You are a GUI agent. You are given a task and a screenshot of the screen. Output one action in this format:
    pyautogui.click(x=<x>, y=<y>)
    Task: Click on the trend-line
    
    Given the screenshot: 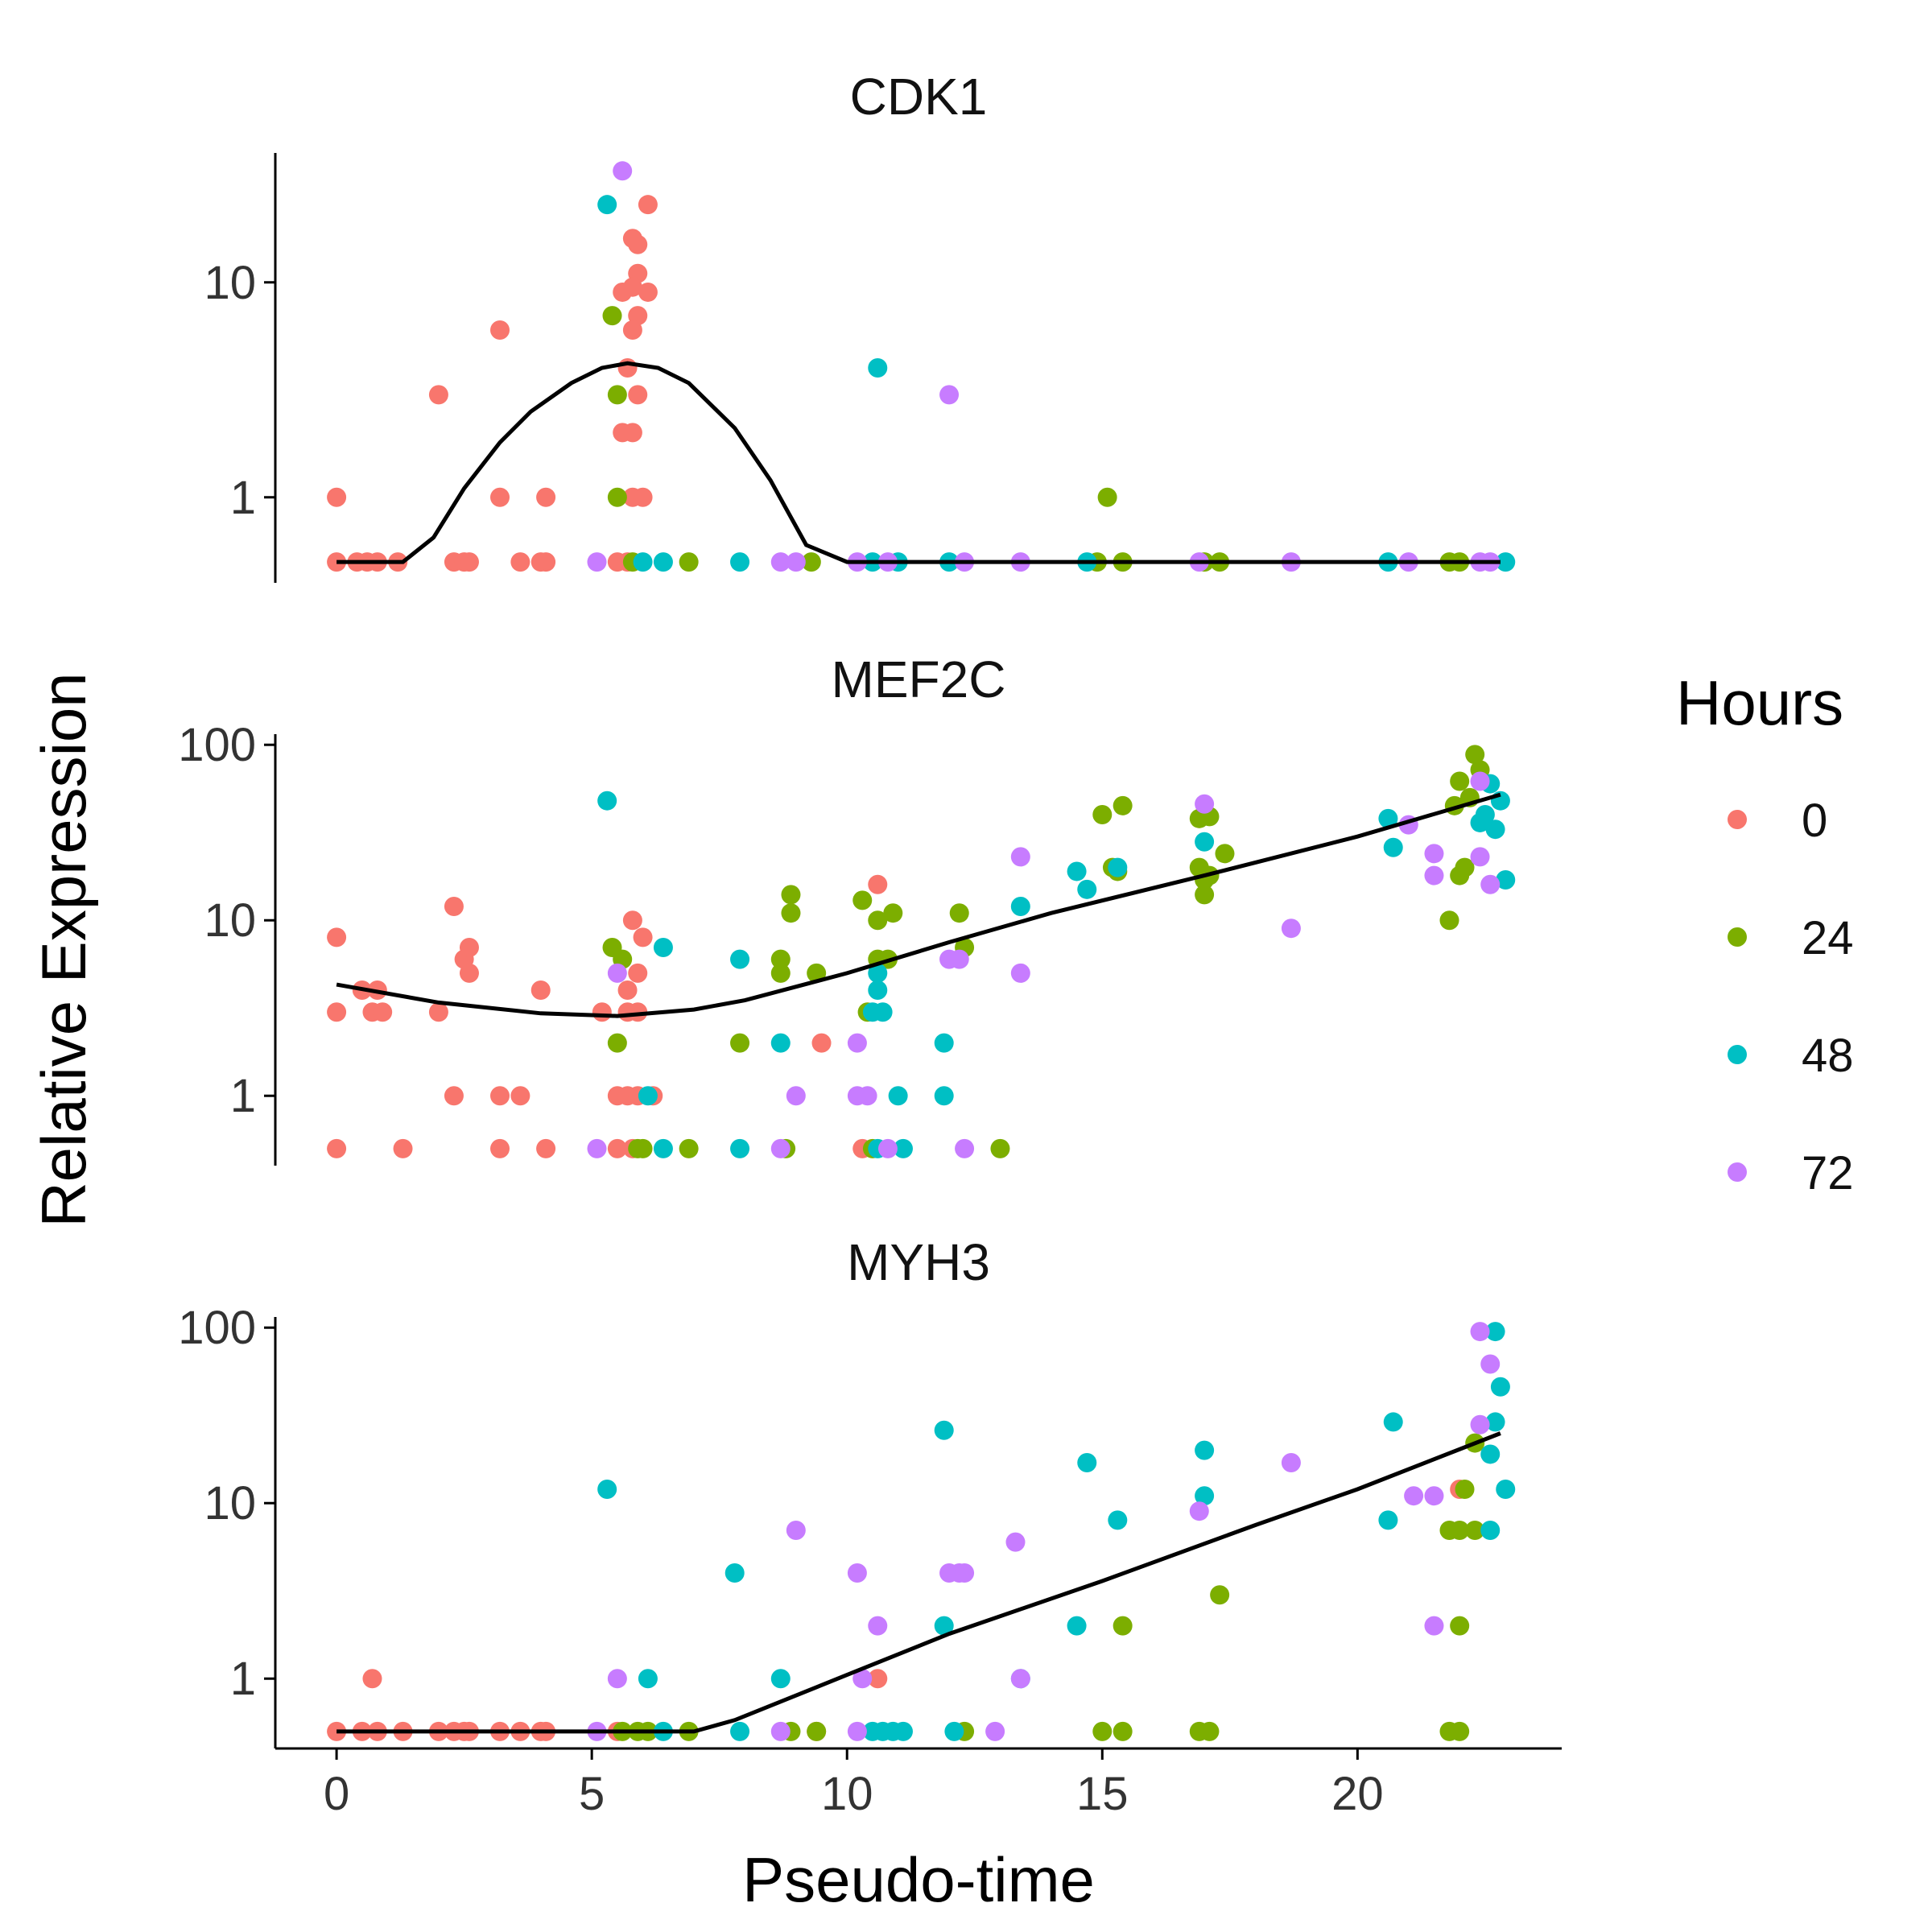 What is the action you would take?
    pyautogui.click(x=918, y=905)
    